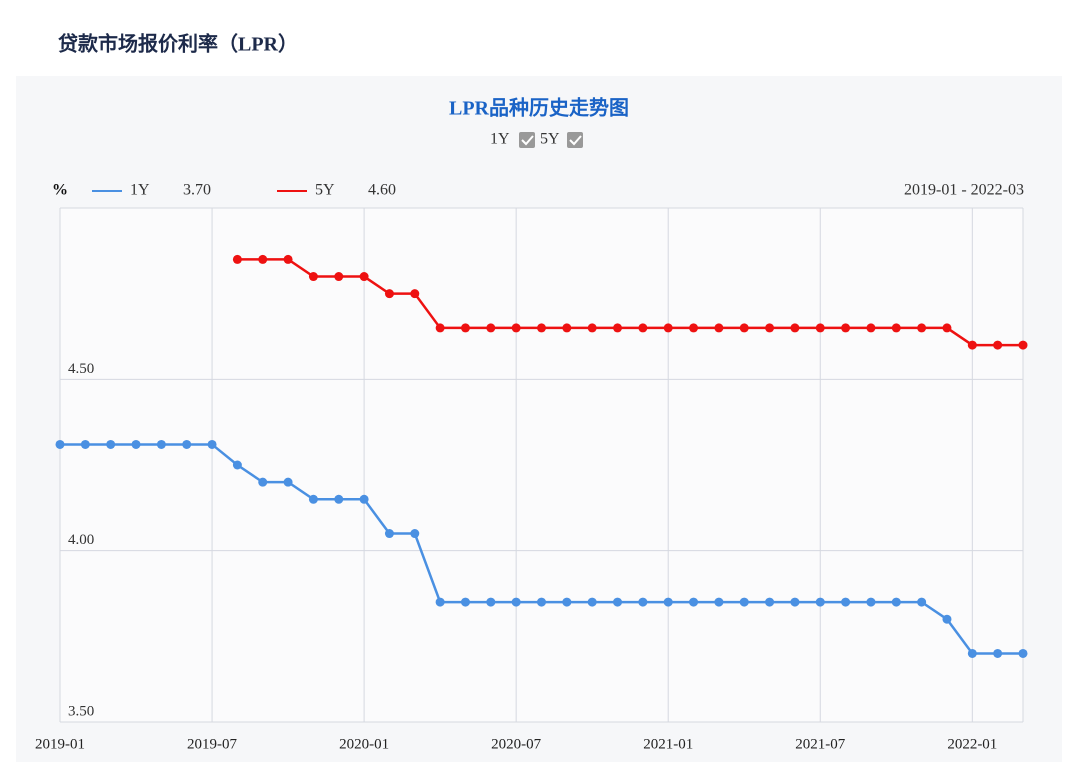 This screenshot has height=762, width=1080. Describe the element at coordinates (81, 540) in the screenshot. I see `y-tick-label: 4.00` at that location.